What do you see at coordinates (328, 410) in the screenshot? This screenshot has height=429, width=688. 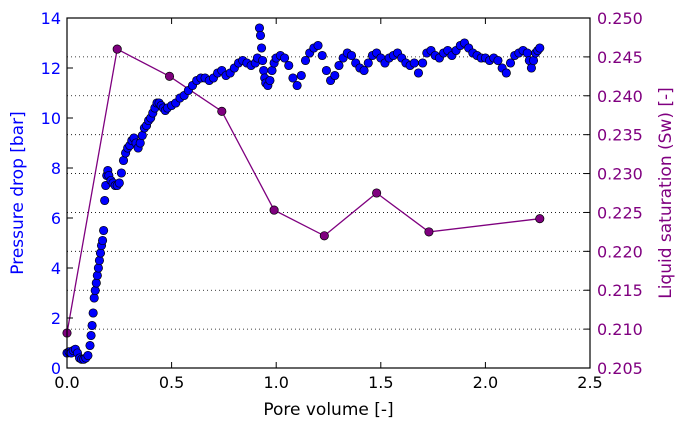 I see `x-axis-label: Pore volume [-]` at bounding box center [328, 410].